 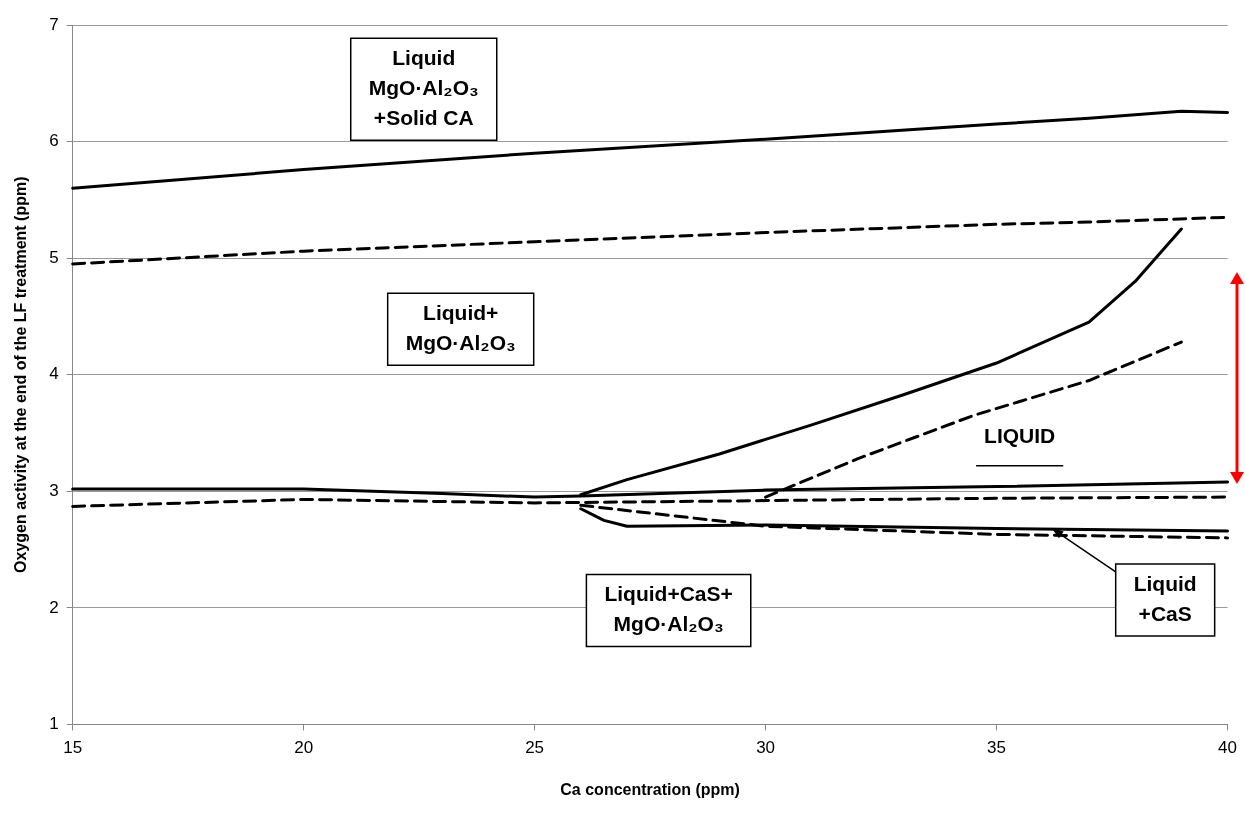 What do you see at coordinates (1165, 598) in the screenshot?
I see `annotation: Liquid +CaS` at bounding box center [1165, 598].